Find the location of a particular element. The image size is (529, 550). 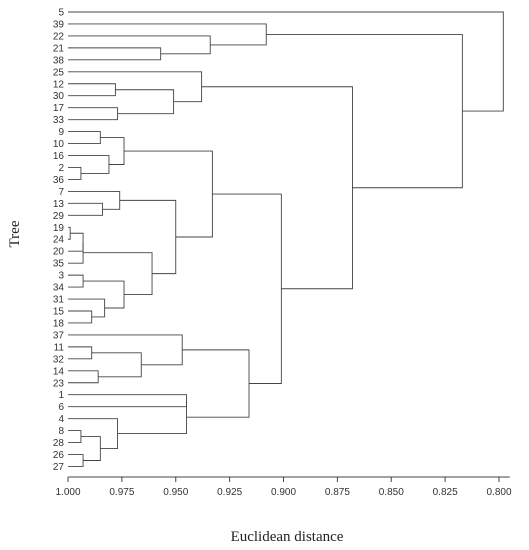

link-m4 is located at coordinates (75, 173).